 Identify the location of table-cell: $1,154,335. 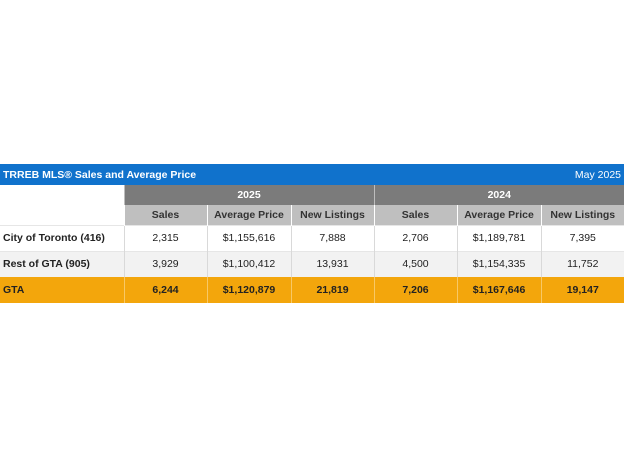
(499, 263).